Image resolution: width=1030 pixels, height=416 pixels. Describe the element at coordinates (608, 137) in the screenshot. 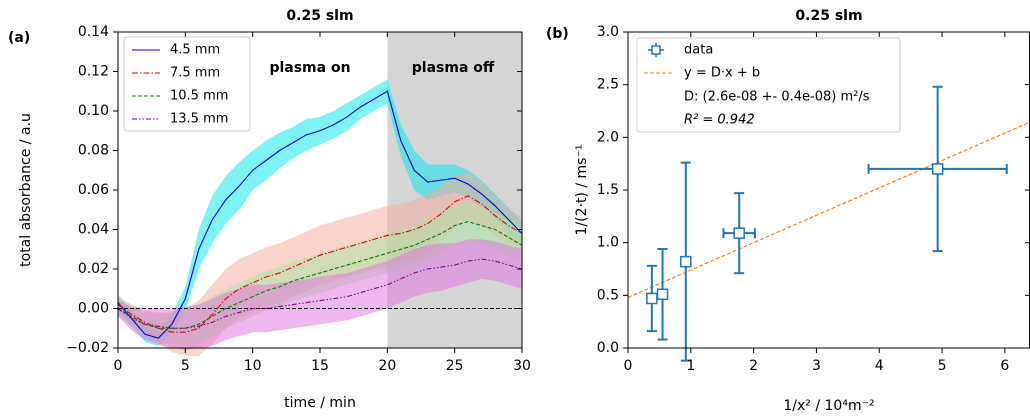

I see `y-tick-label: 2.0` at that location.